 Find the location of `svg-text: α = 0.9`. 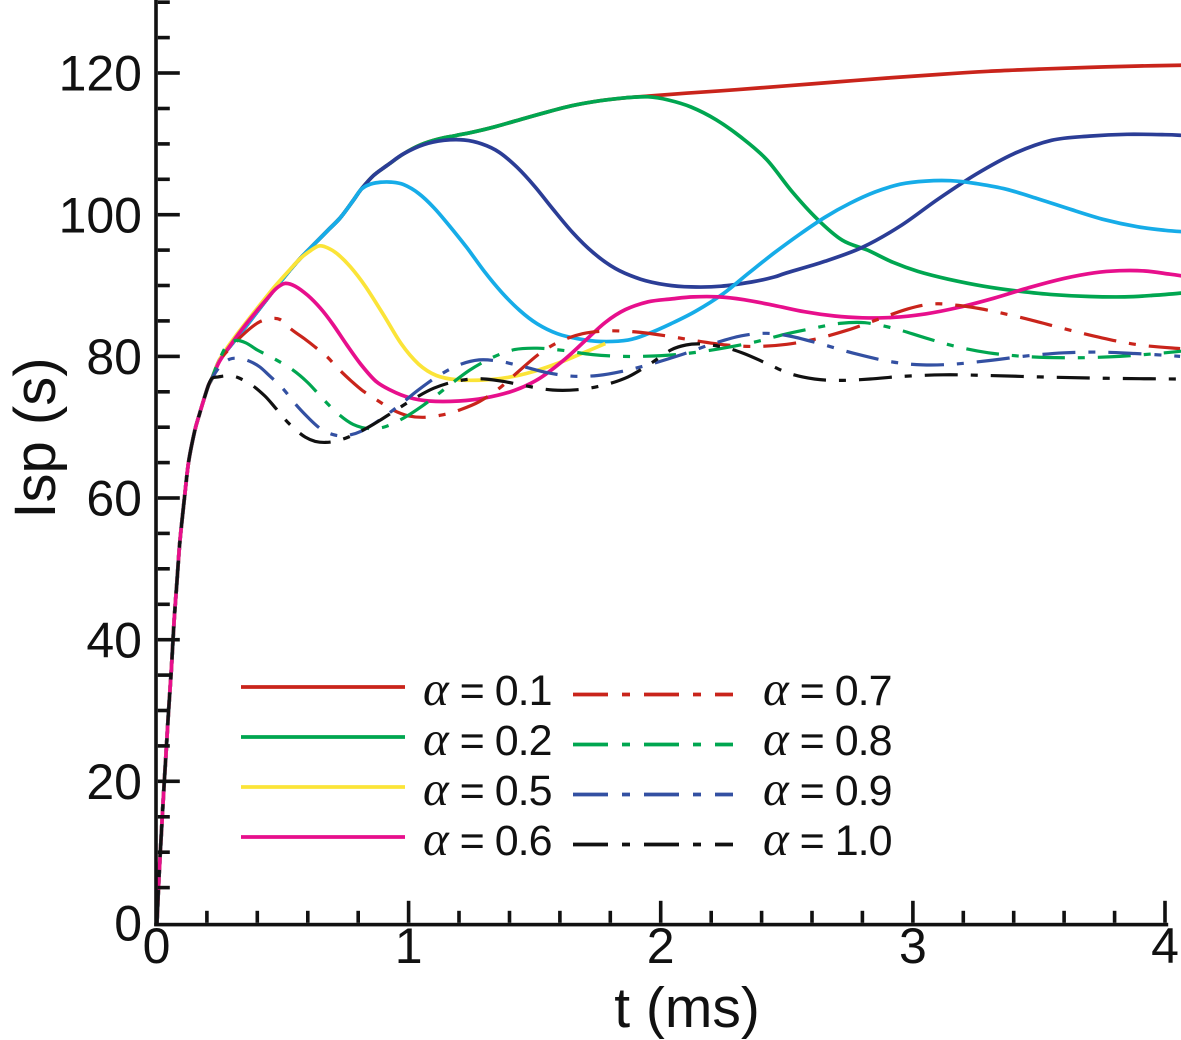

svg-text: α = 0.9 is located at coordinates (827, 788).